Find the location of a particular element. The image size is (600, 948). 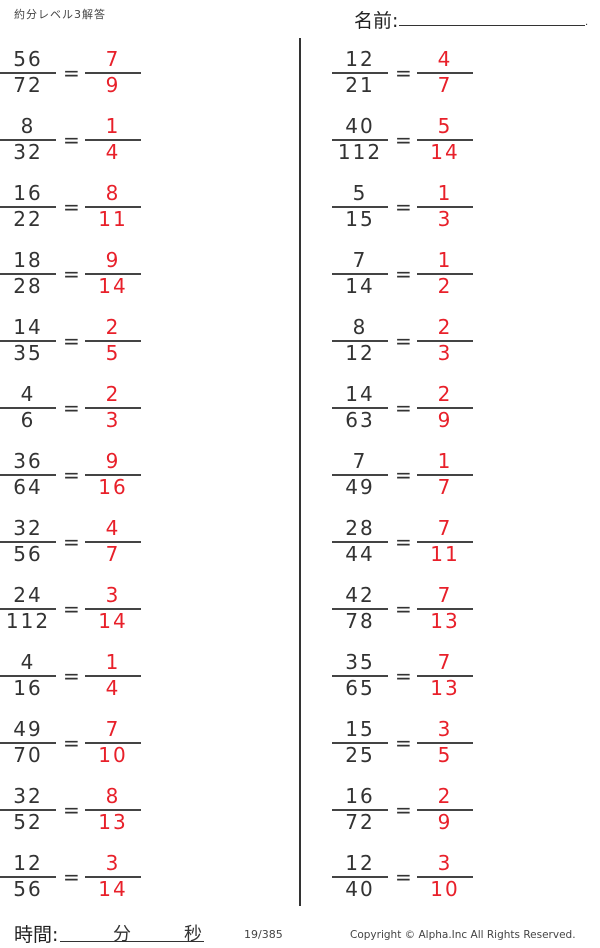

answer-denominator: 13 is located at coordinates (113, 822).